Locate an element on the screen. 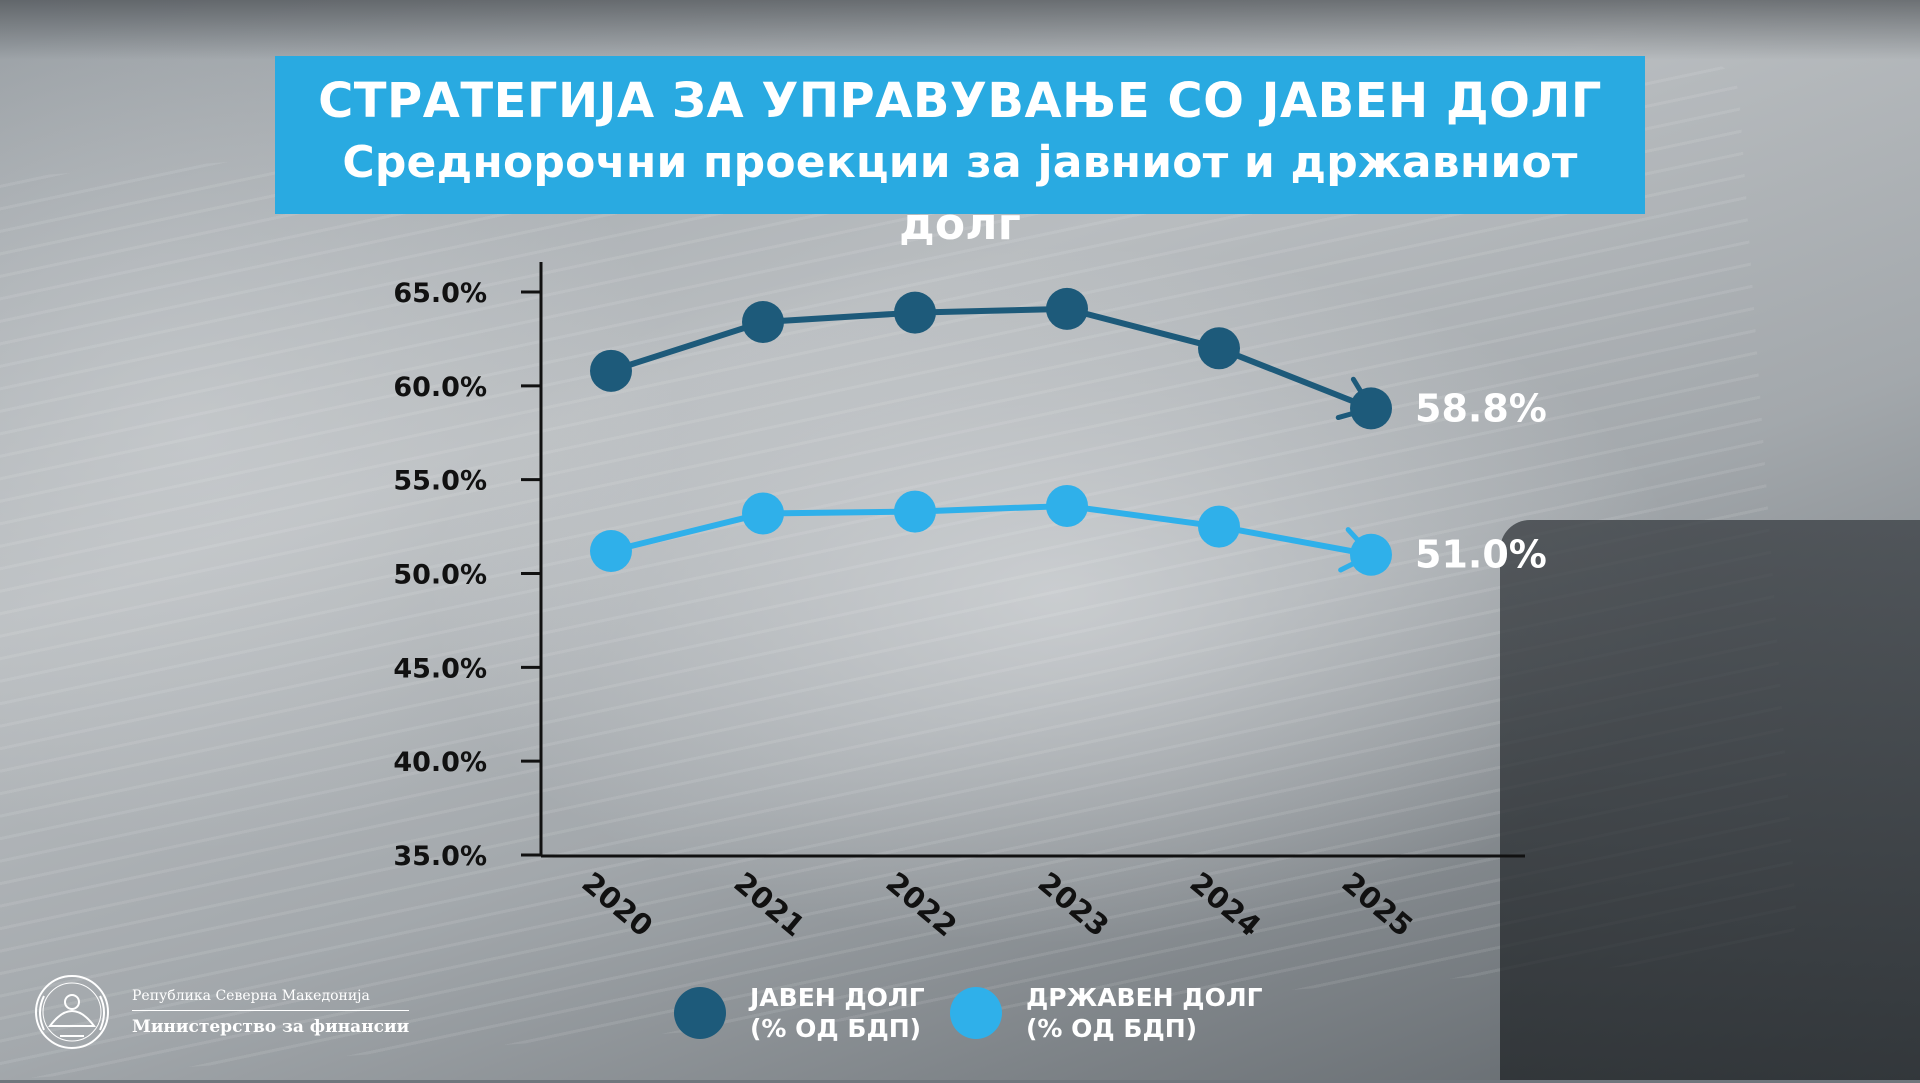  legend-marker-state-debt is located at coordinates (976, 1013).